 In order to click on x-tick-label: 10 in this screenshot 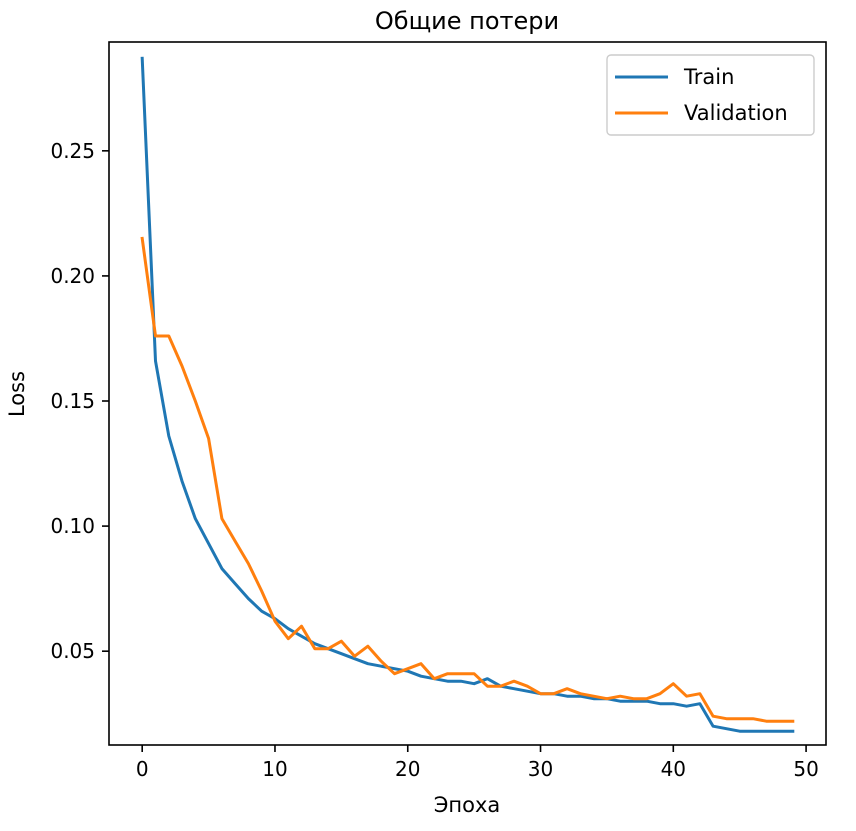, I will do `click(274, 769)`.